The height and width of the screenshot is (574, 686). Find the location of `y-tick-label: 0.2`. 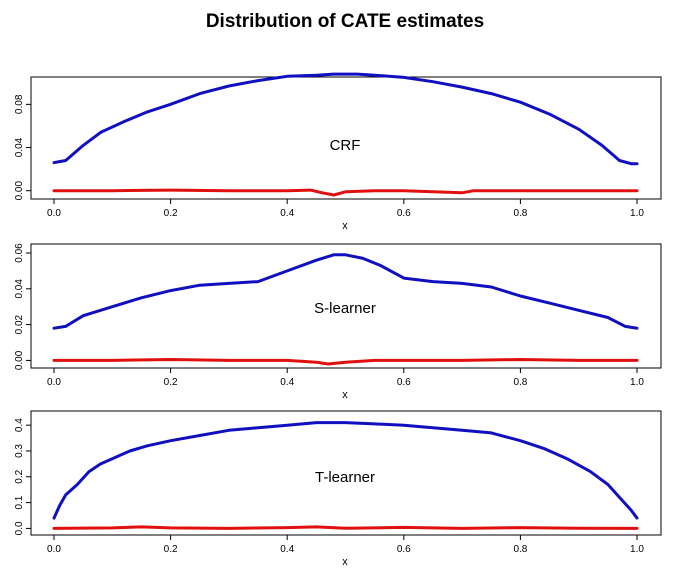

y-tick-label: 0.2 is located at coordinates (19, 476).